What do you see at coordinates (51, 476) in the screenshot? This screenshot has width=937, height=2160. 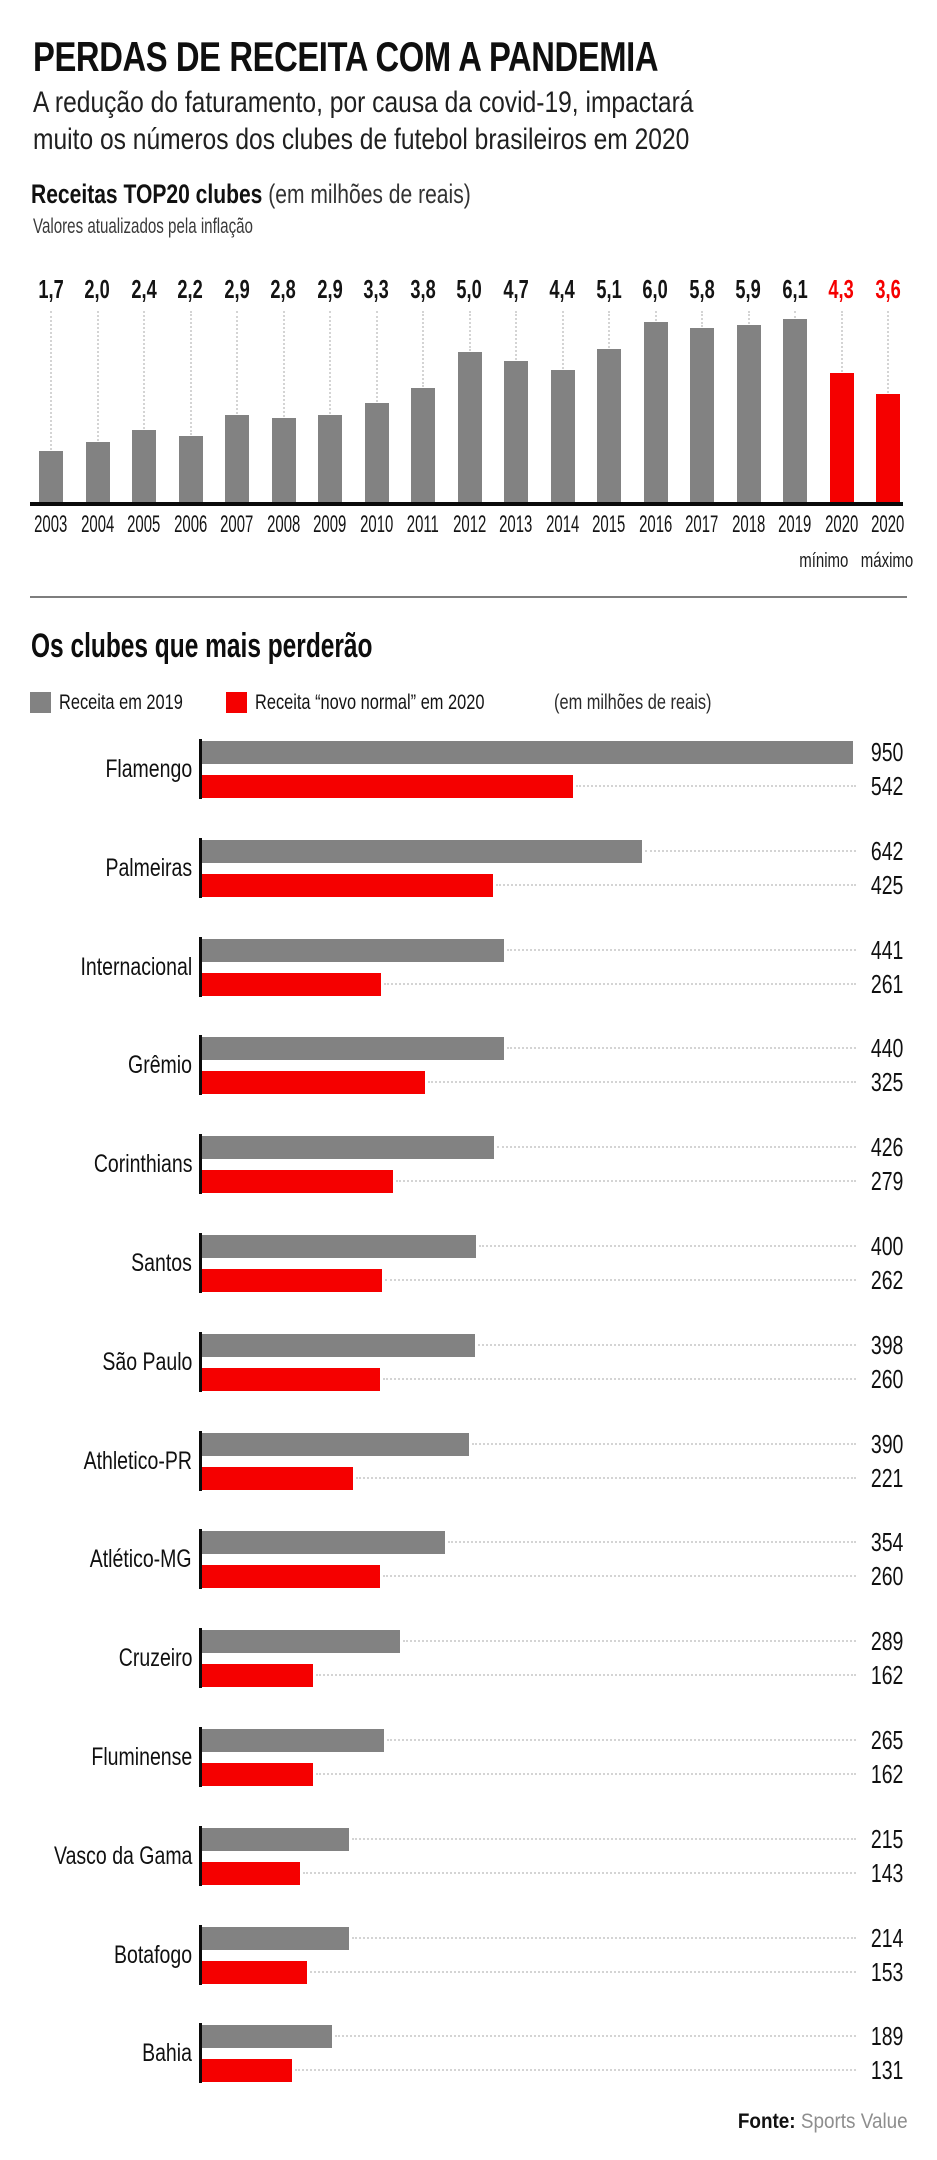 I see `c1-bar-2003` at bounding box center [51, 476].